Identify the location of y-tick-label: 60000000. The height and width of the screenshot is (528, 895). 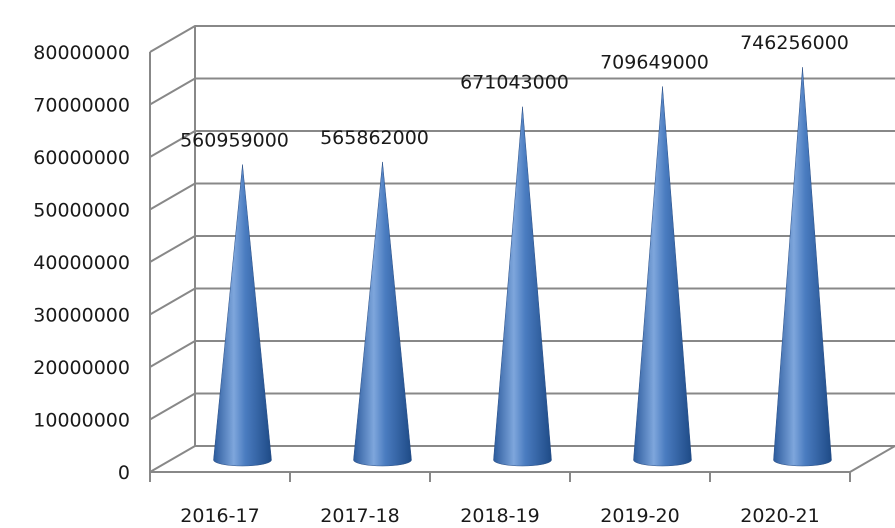
(81, 158).